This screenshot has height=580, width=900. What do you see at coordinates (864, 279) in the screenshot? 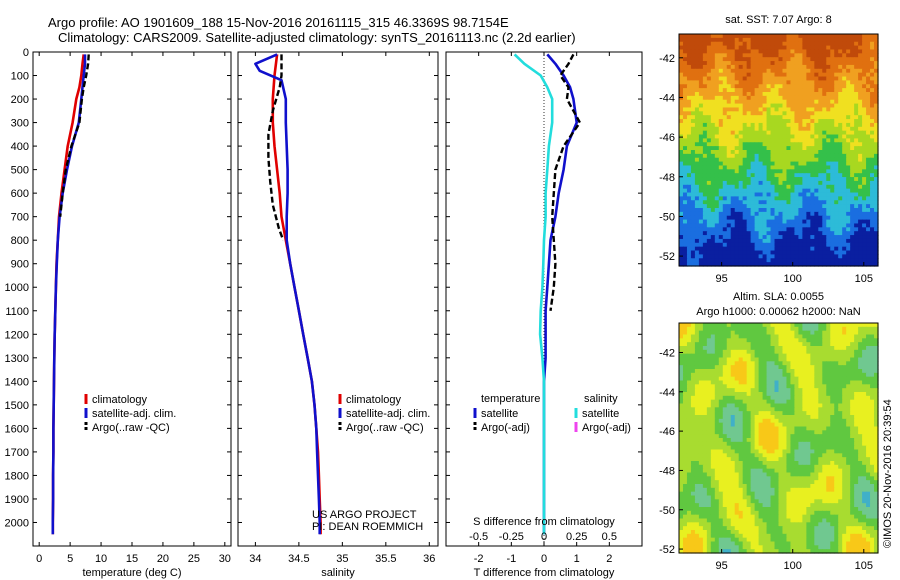
I see `map-x-tick-label: 105` at bounding box center [864, 279].